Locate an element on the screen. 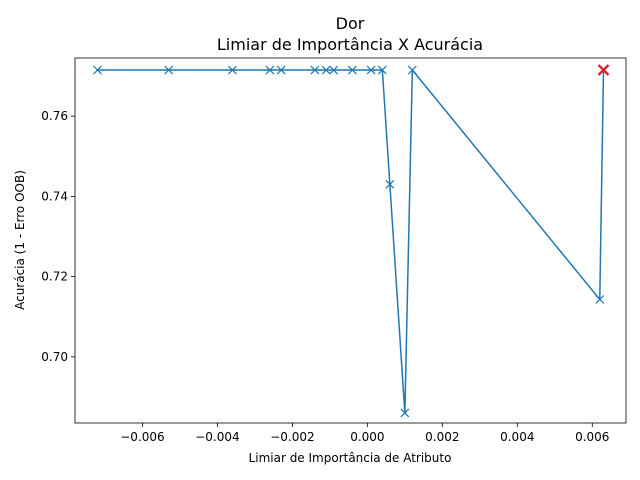  chart-title: Dor is located at coordinates (350, 23).